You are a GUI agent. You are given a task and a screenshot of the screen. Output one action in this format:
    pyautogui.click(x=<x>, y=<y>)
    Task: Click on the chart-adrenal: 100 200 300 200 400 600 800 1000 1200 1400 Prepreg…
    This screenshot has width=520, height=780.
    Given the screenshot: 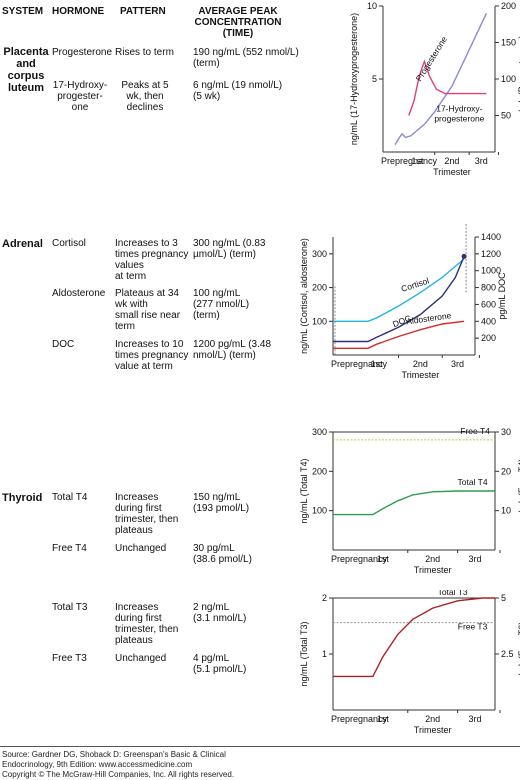 What is the action you would take?
    pyautogui.click(x=403, y=301)
    